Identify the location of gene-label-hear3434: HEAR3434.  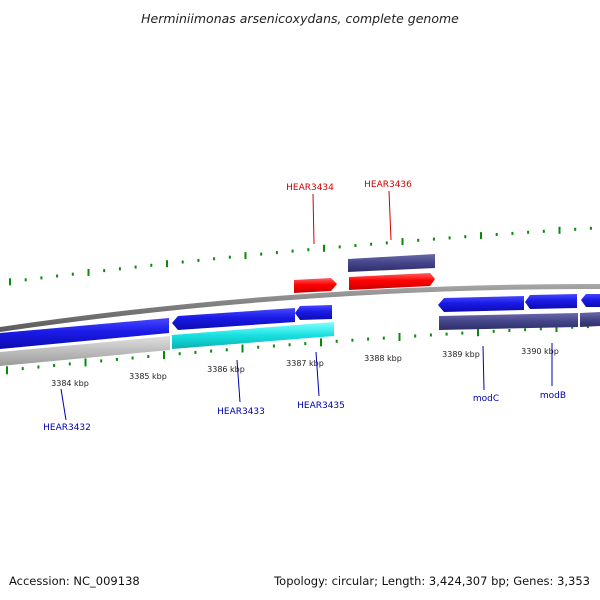
(310, 188).